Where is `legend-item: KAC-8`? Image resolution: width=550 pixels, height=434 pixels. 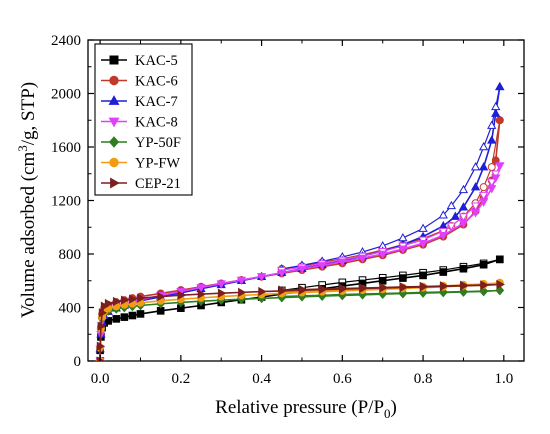
legend-item: KAC-8 is located at coordinates (139, 123).